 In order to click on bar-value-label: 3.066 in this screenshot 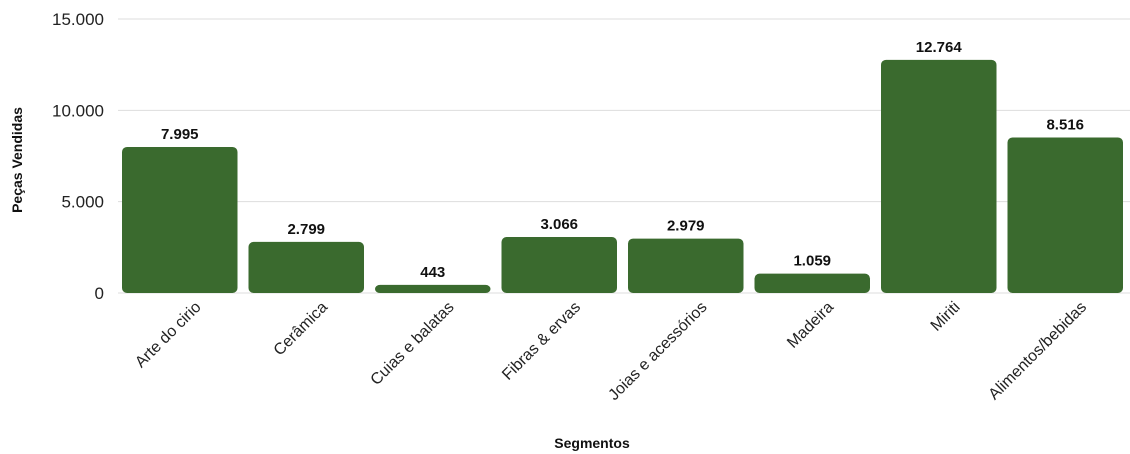, I will do `click(559, 224)`.